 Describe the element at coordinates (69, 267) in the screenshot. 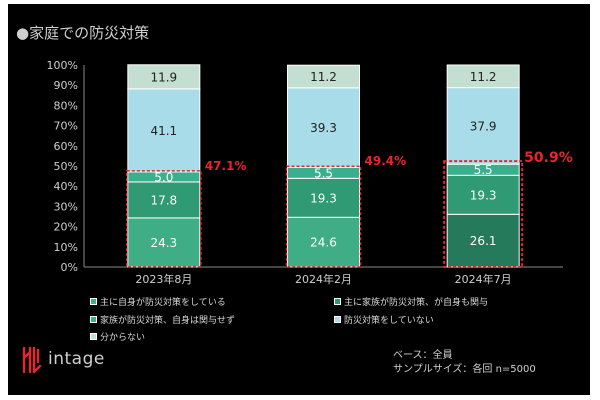

I see `y-tick-label: 0%` at that location.